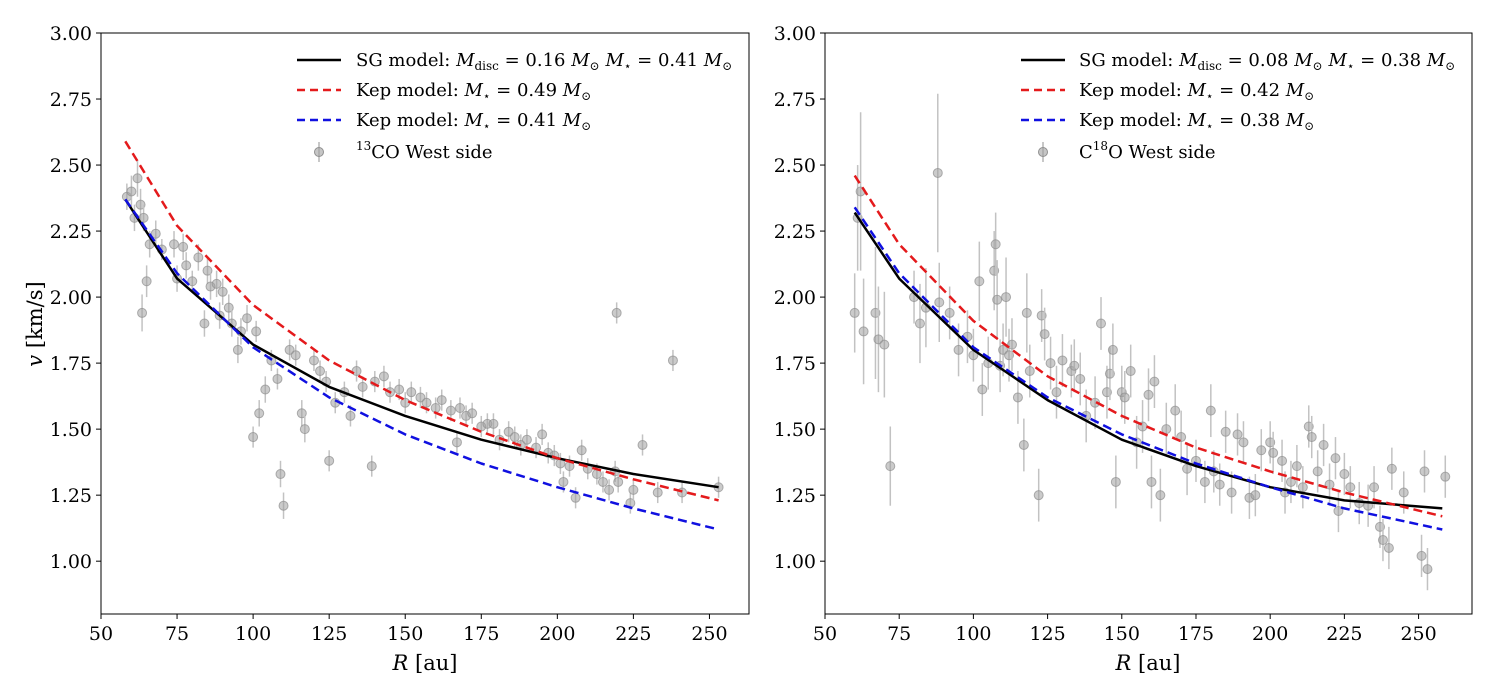 The image size is (1500, 700). Describe the element at coordinates (71, 430) in the screenshot. I see `y-tick-label: 1.50` at that location.